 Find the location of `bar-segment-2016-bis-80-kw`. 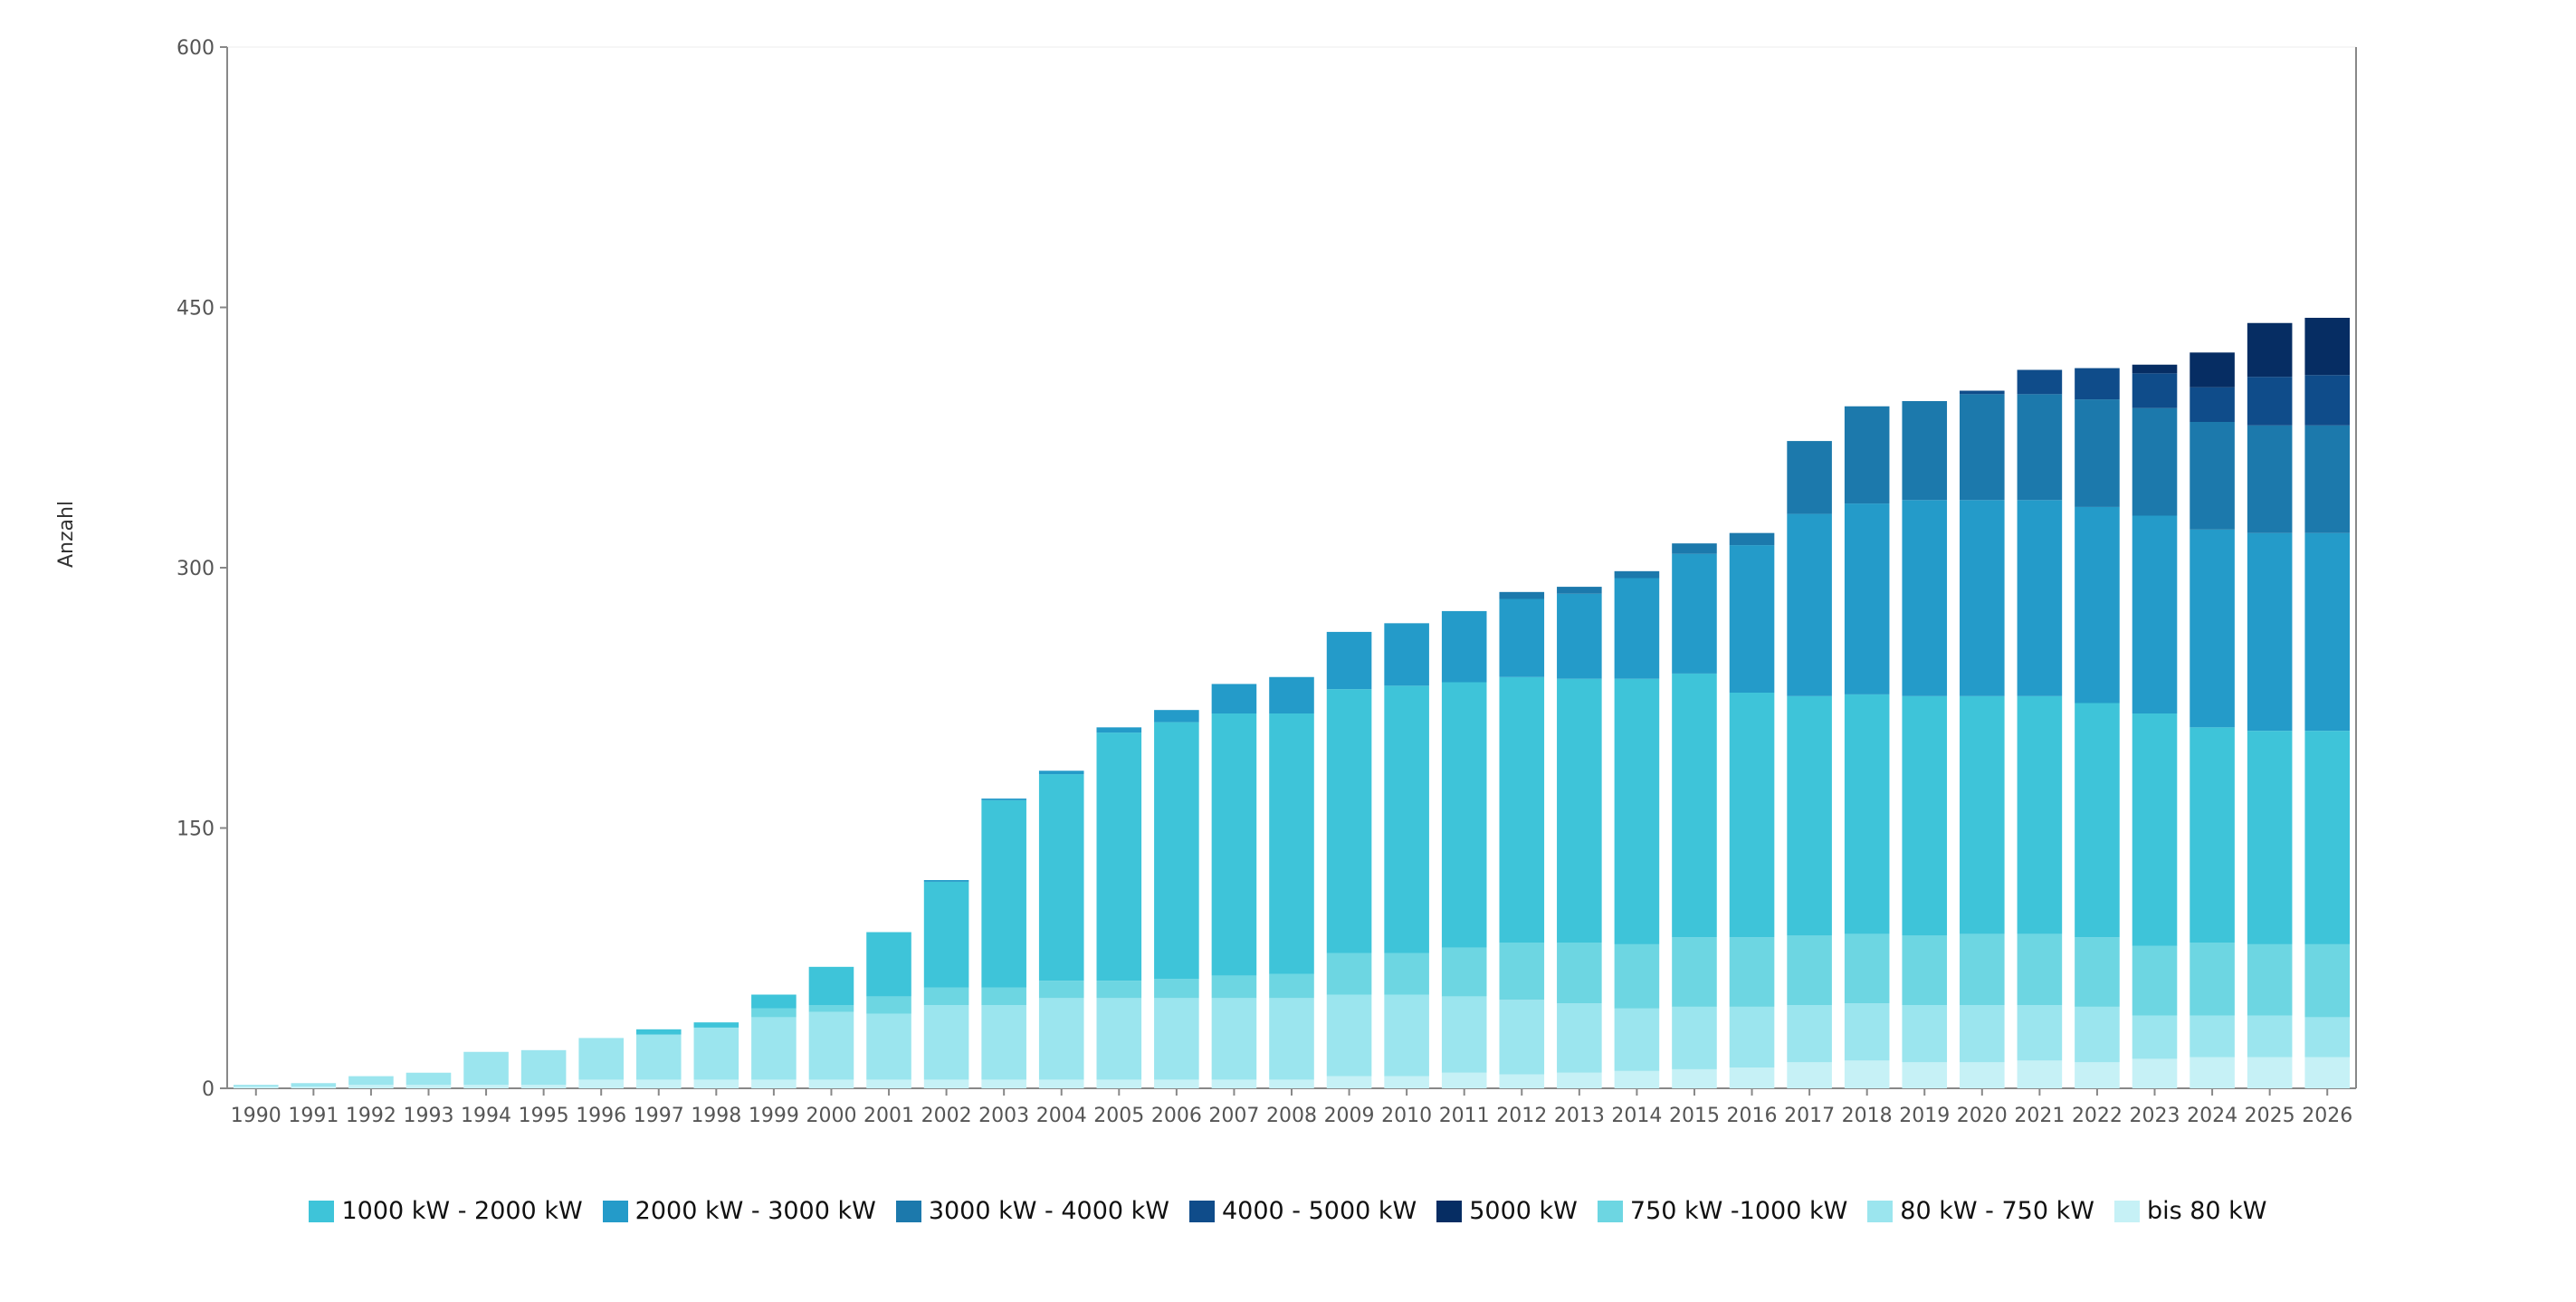

bar-segment-2016-bis-80-kw is located at coordinates (1752, 1078).